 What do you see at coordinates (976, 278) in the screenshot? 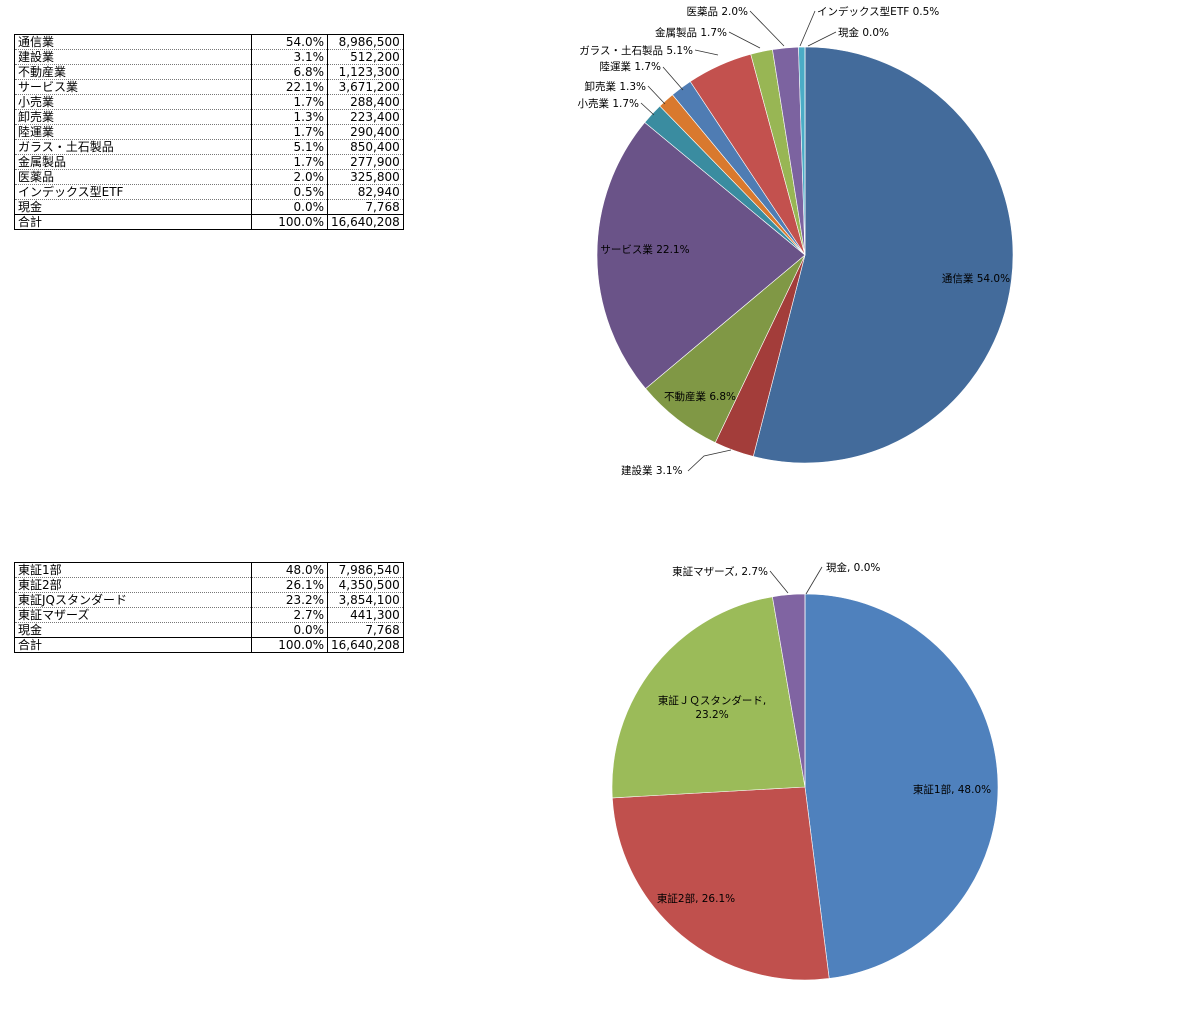
I see `slice-data-label: 通信業 54.0%` at bounding box center [976, 278].